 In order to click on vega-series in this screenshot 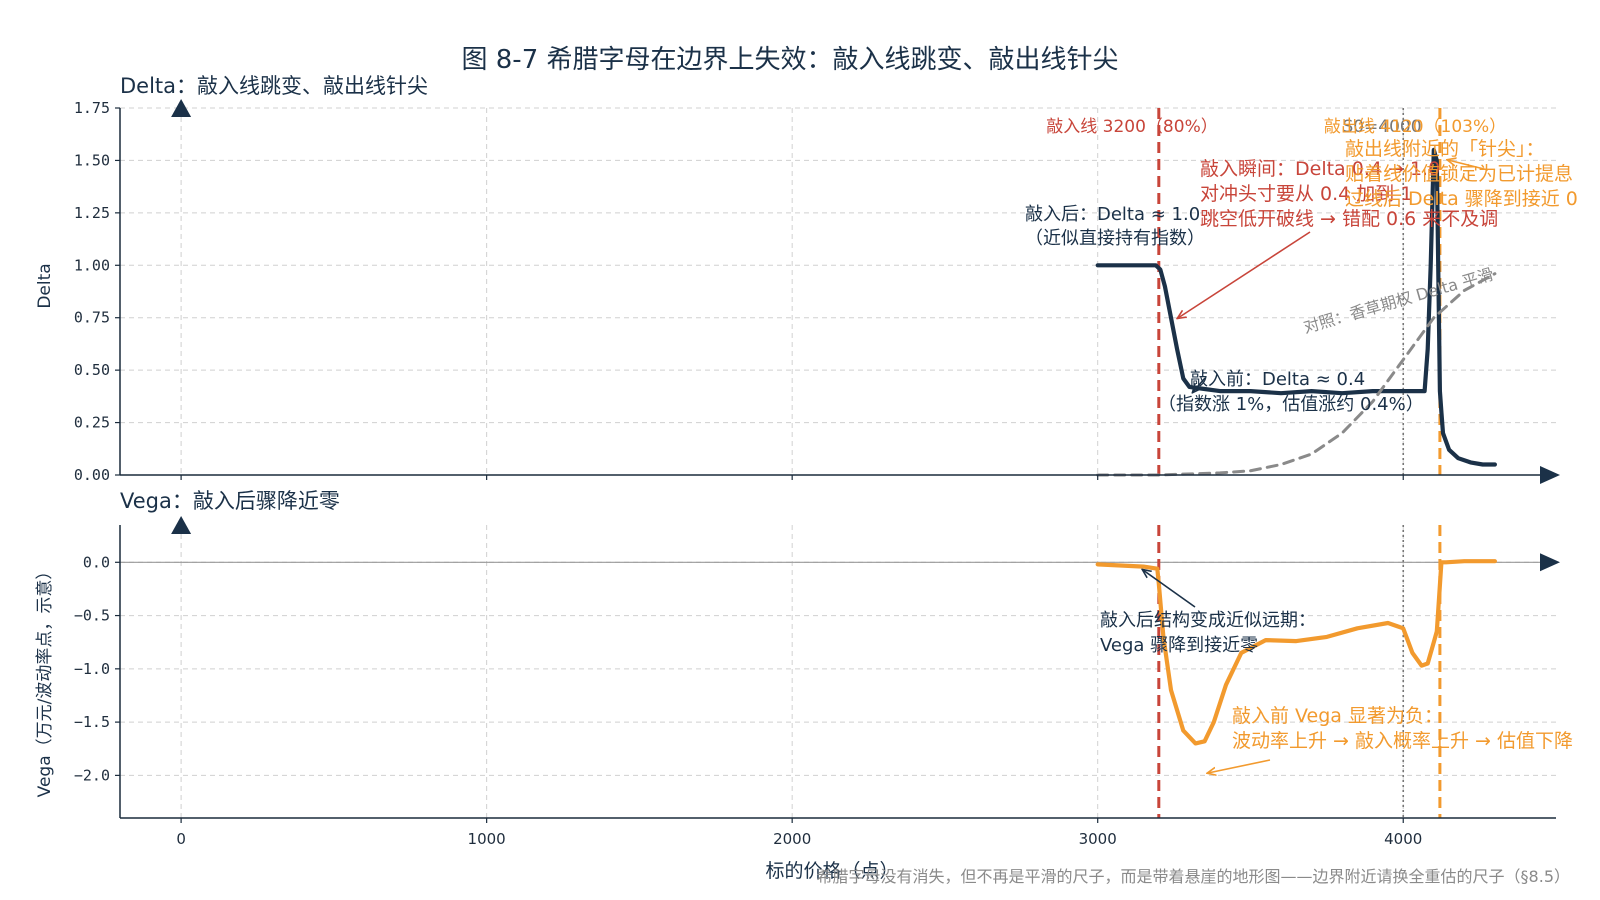, I will do `click(1296, 652)`.